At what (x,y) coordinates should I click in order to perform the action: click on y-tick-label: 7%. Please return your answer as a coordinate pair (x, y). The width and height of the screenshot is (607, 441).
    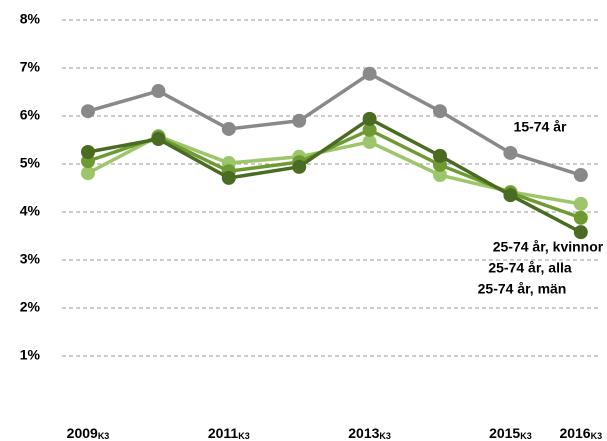
    Looking at the image, I should click on (30, 67).